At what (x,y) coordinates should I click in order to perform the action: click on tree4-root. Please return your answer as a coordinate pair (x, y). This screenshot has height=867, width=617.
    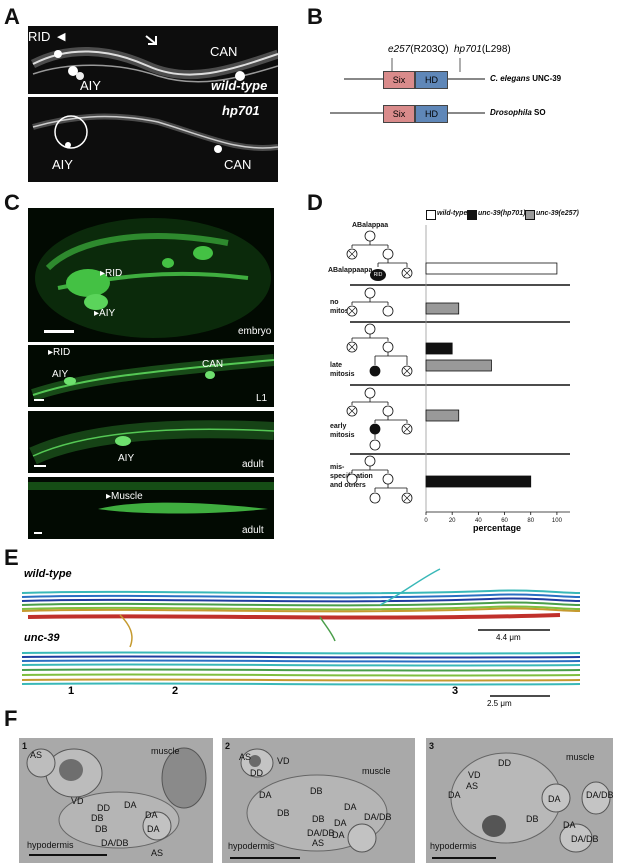
    Looking at the image, I should click on (370, 393).